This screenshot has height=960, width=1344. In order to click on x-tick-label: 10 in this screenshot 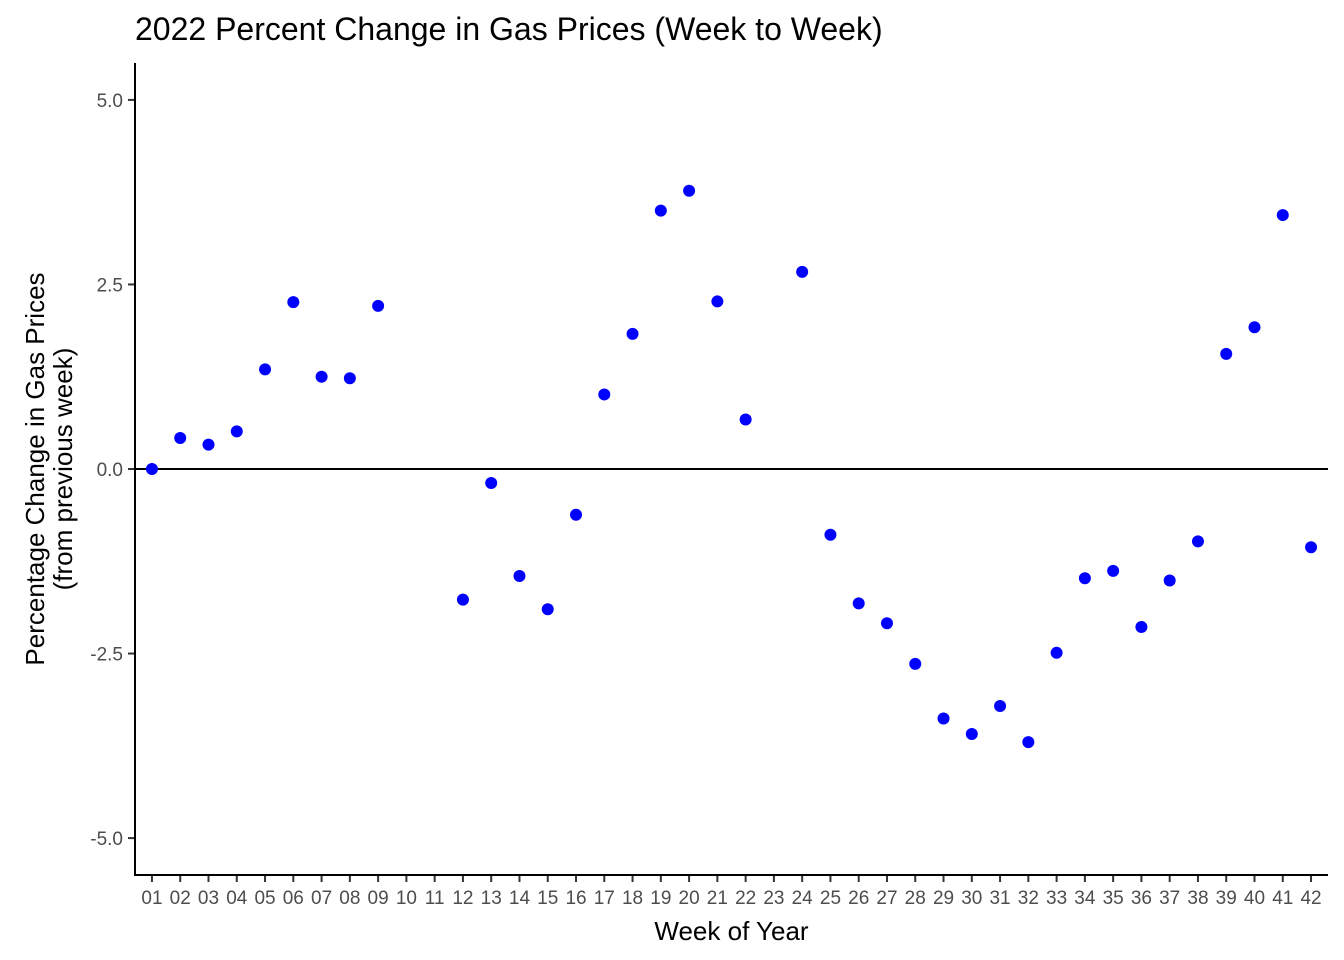, I will do `click(406, 898)`.